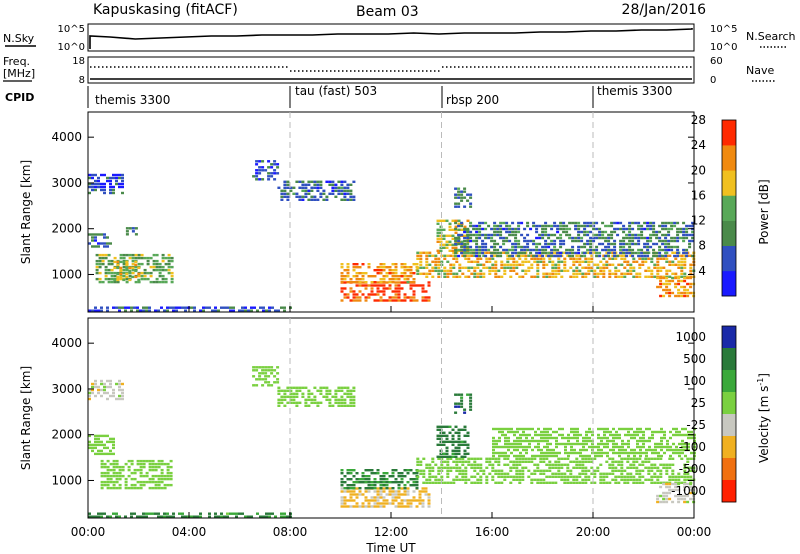  Describe the element at coordinates (664, 10) in the screenshot. I see `date-label: 28/Jan/2016` at that location.